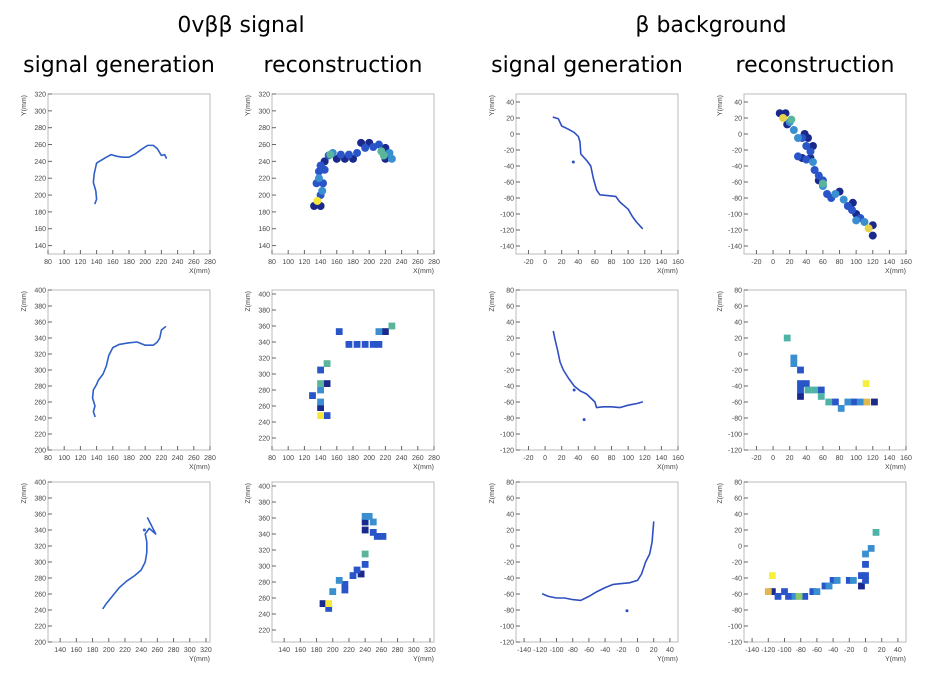 Image resolution: width=944 pixels, height=676 pixels. Describe the element at coordinates (711, 25) in the screenshot. I see `text: β background` at that location.